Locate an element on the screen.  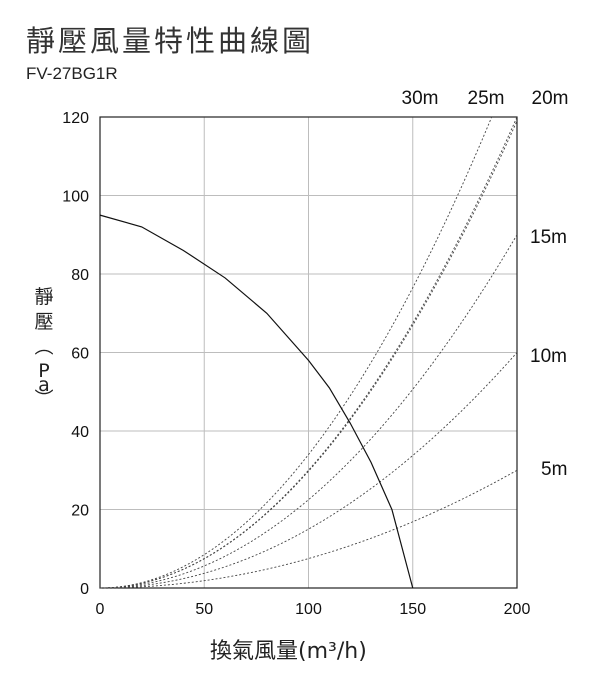
chart-title: 靜壓風量特性曲線圖 is located at coordinates (170, 41).